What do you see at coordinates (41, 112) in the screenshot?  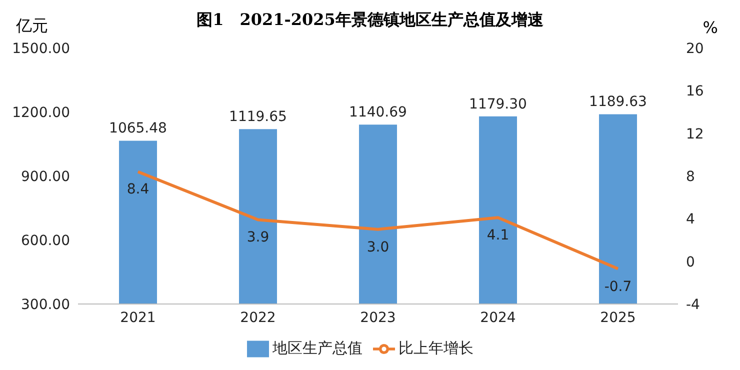 I see `y-tick-label: 1200.00` at bounding box center [41, 112].